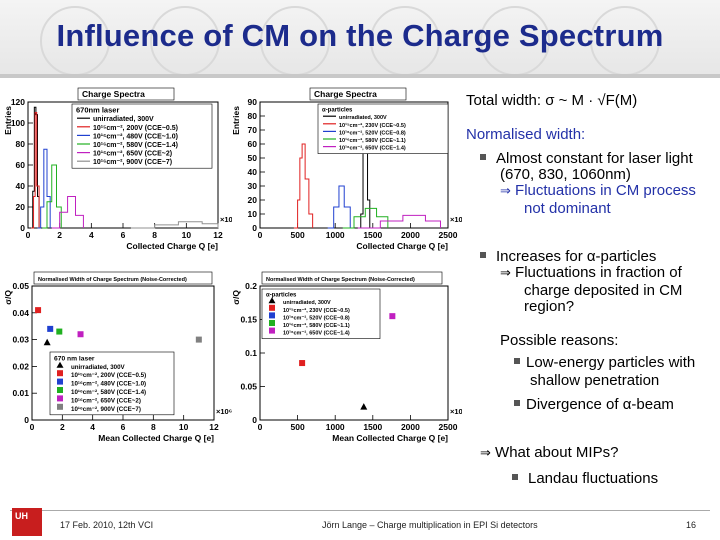 The height and width of the screenshot is (540, 720). I want to click on total-width-text: Total width: σ ~ M · √F(M), so click(552, 100).